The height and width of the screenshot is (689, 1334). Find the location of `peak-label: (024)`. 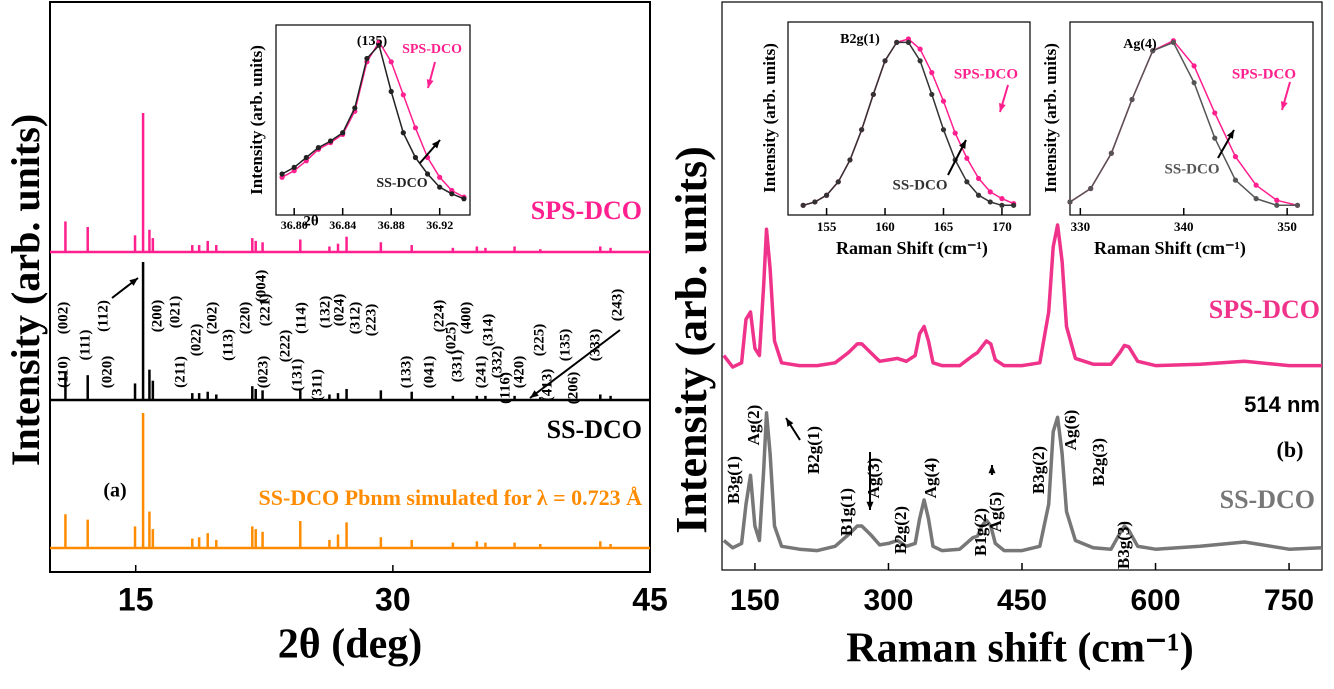

peak-label: (024) is located at coordinates (339, 310).